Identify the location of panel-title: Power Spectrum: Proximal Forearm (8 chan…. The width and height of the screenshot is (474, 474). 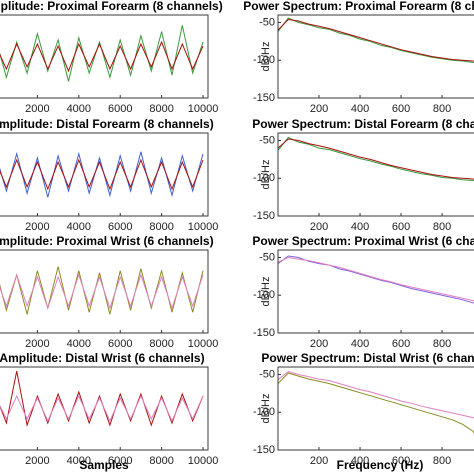
(358, 6).